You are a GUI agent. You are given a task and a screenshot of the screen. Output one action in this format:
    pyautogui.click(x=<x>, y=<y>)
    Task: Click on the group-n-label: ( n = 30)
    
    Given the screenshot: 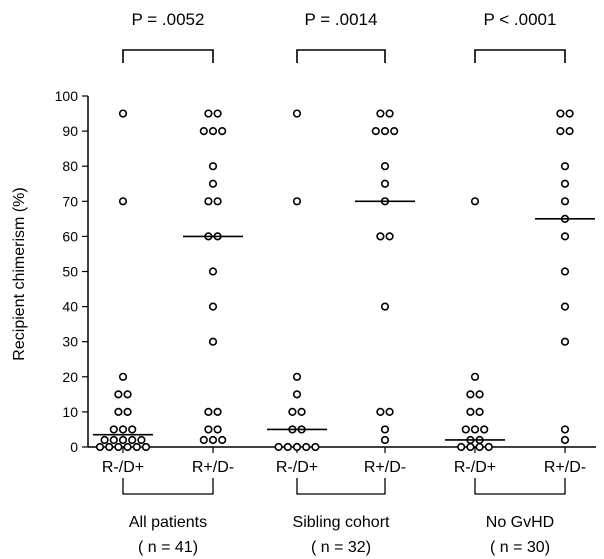 What is the action you would take?
    pyautogui.click(x=520, y=547)
    